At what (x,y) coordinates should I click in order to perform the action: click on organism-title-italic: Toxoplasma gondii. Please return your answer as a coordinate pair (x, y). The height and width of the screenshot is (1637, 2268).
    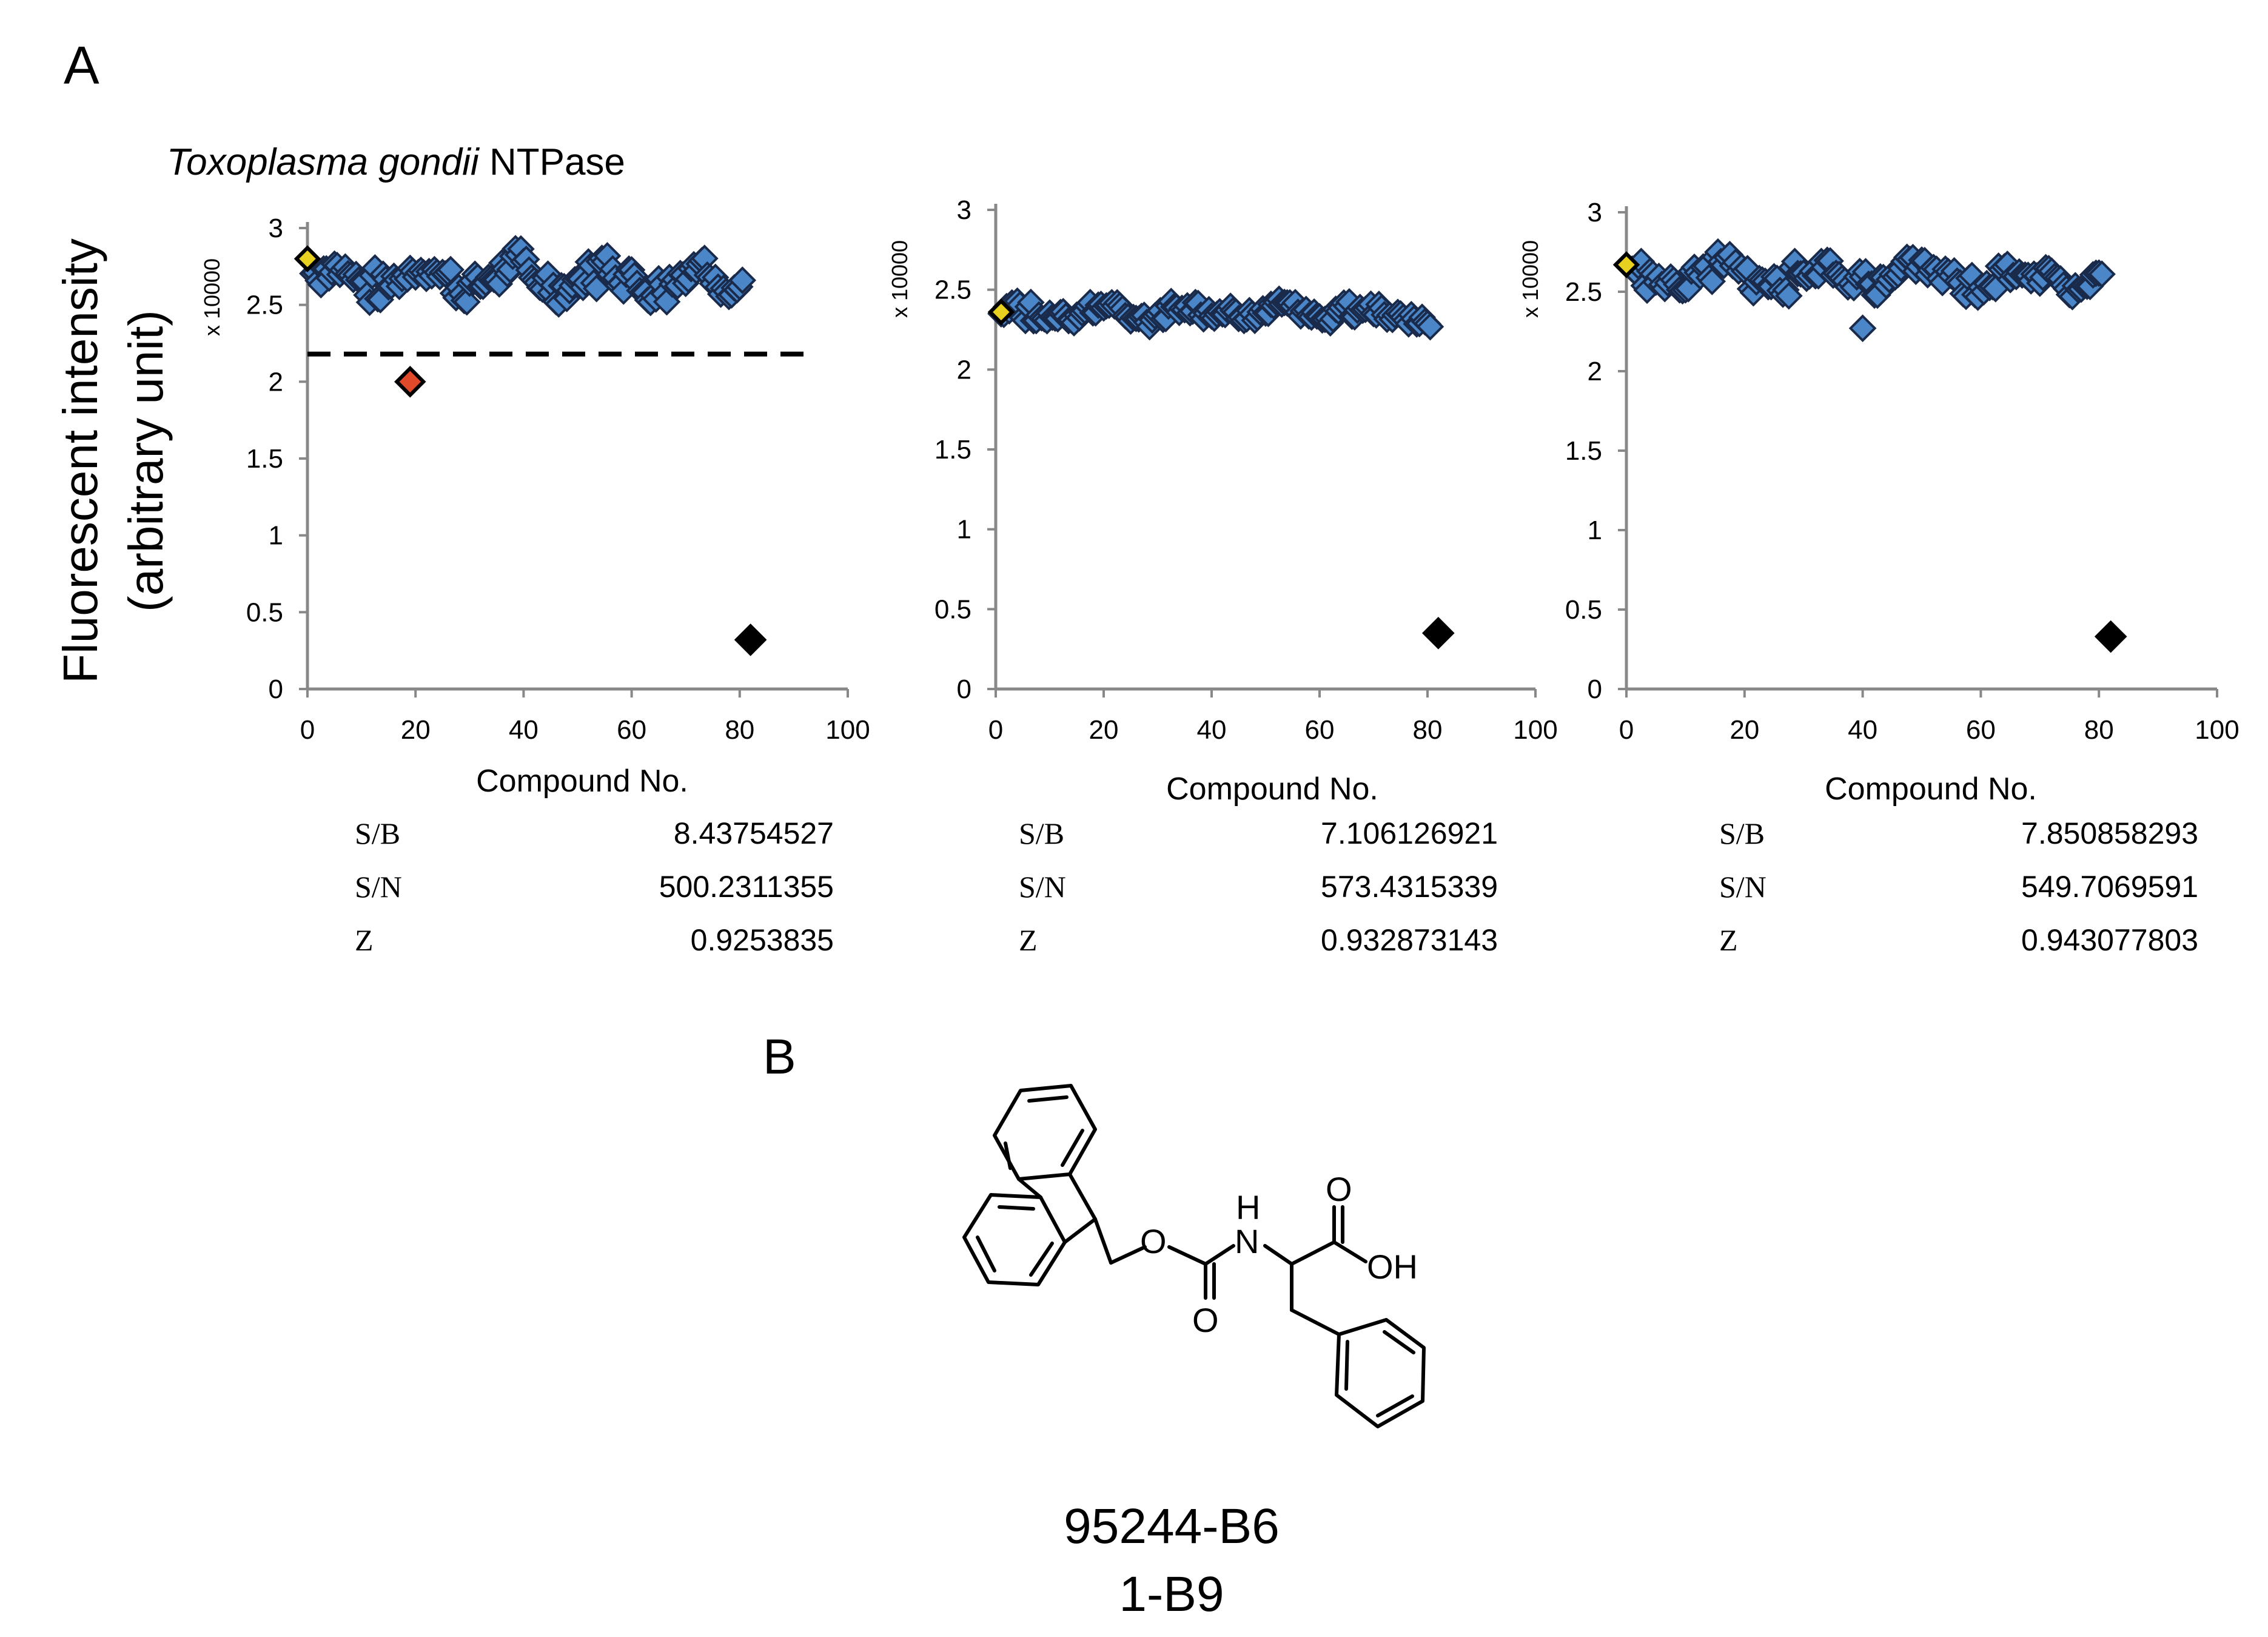
    Looking at the image, I should click on (324, 162).